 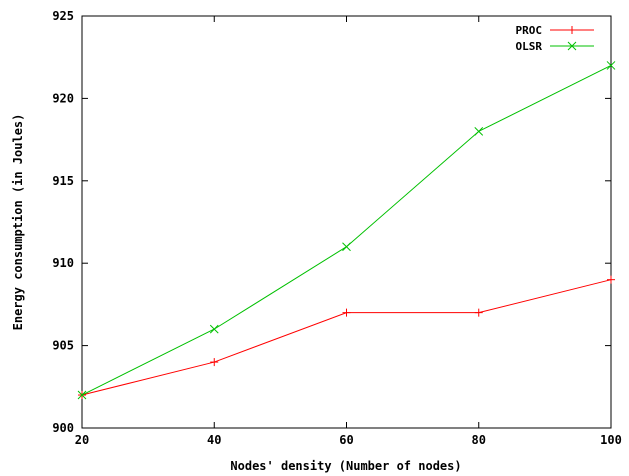 What do you see at coordinates (63, 181) in the screenshot?
I see `y-tick-label: 915` at bounding box center [63, 181].